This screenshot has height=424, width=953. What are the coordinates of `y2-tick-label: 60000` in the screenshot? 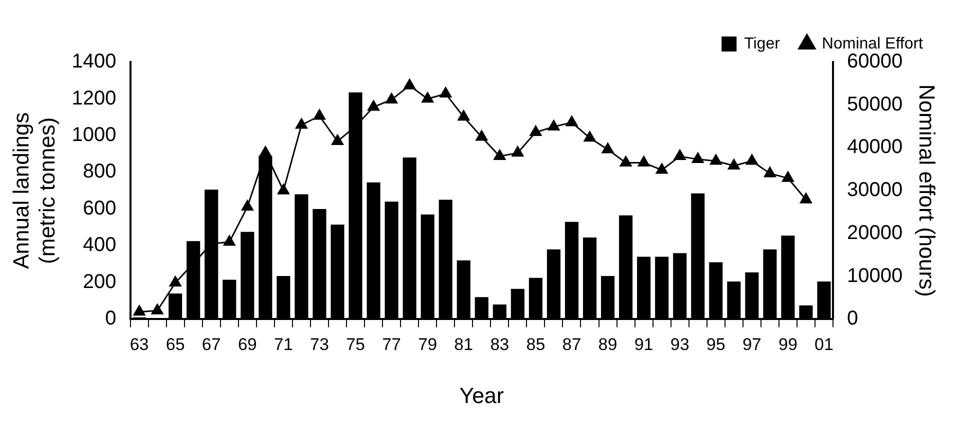 It's located at (874, 61).